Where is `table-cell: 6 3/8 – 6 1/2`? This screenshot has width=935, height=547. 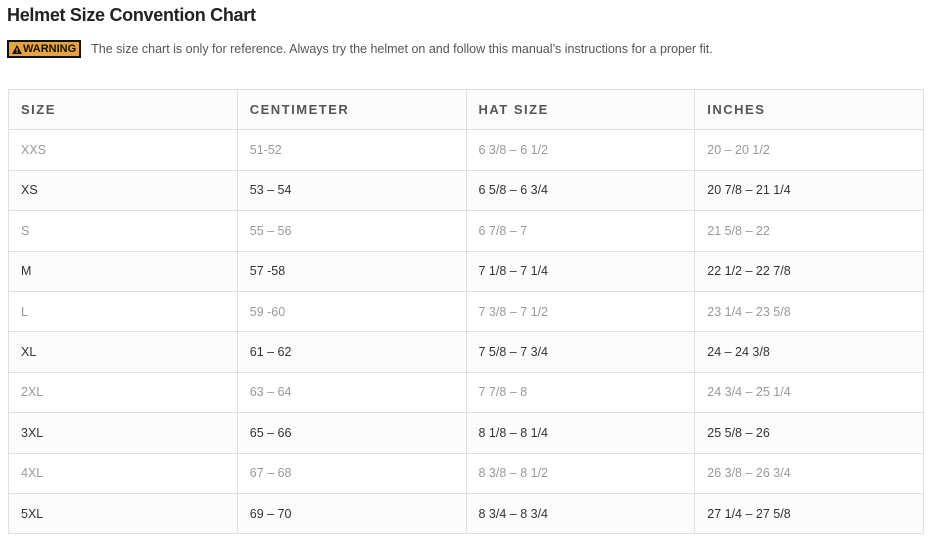
table-cell: 6 3/8 – 6 1/2 is located at coordinates (580, 150).